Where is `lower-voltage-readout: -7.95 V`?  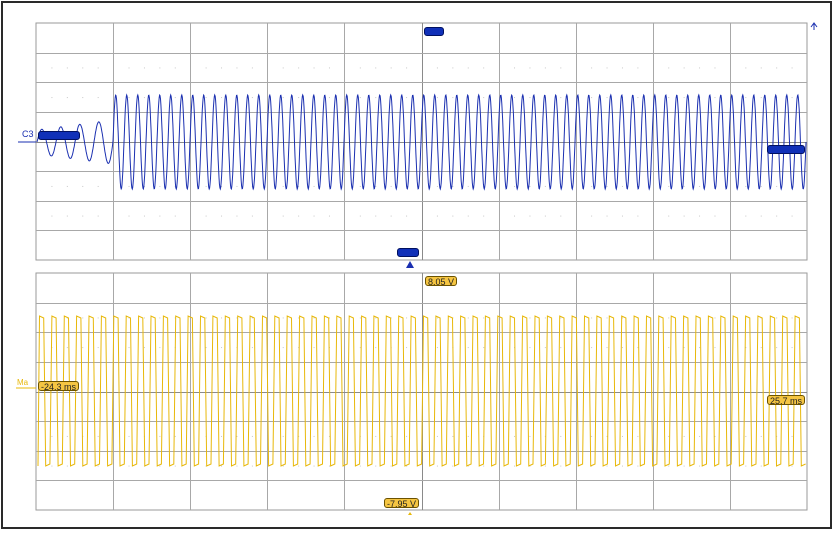
lower-voltage-readout: -7.95 V is located at coordinates (402, 503).